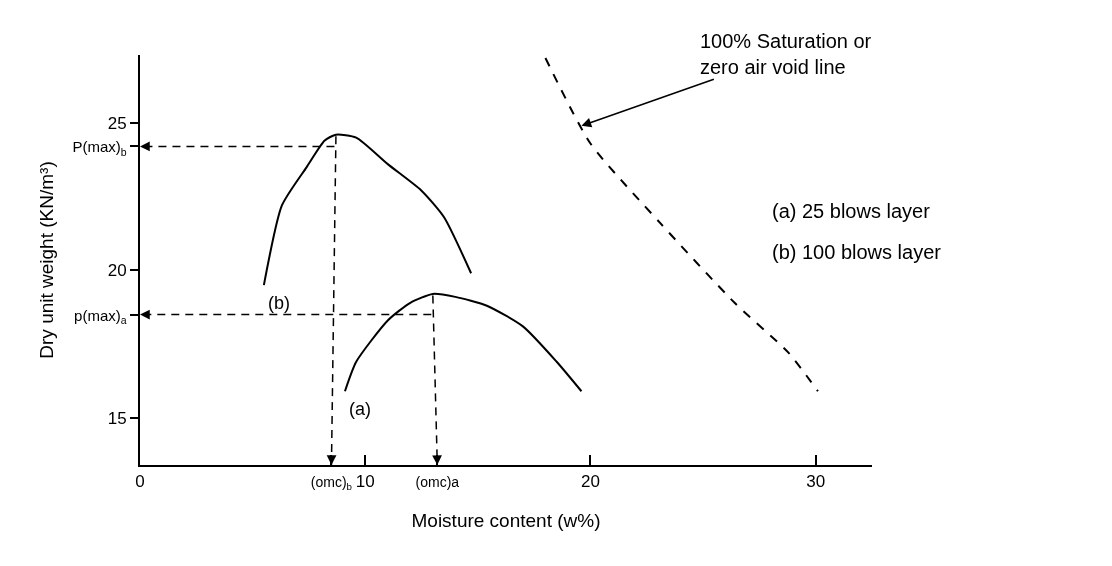  What do you see at coordinates (857, 252) in the screenshot?
I see `annotation: (b) 100 blows layer` at bounding box center [857, 252].